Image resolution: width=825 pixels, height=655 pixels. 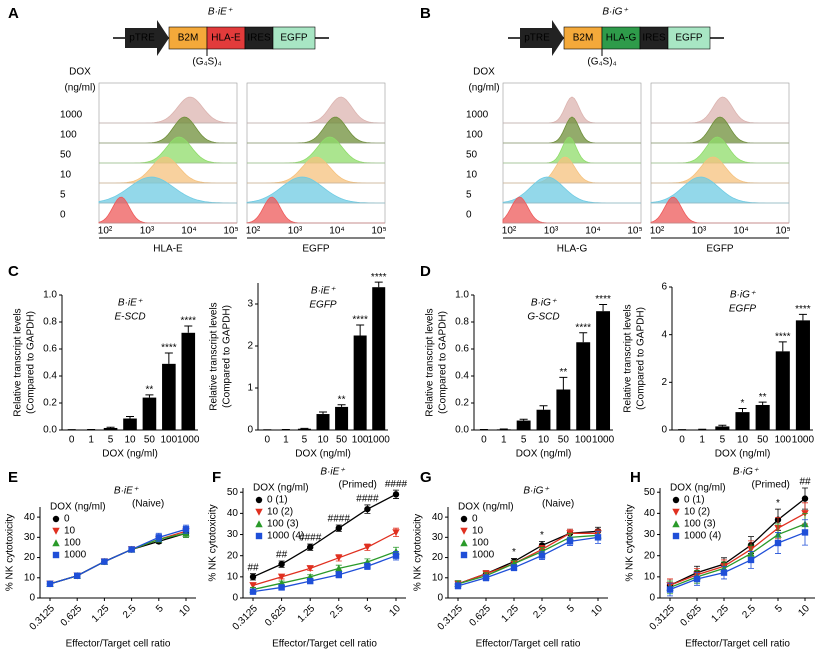 I want to click on legend-title: DOX (ng/ml), so click(x=281, y=488).